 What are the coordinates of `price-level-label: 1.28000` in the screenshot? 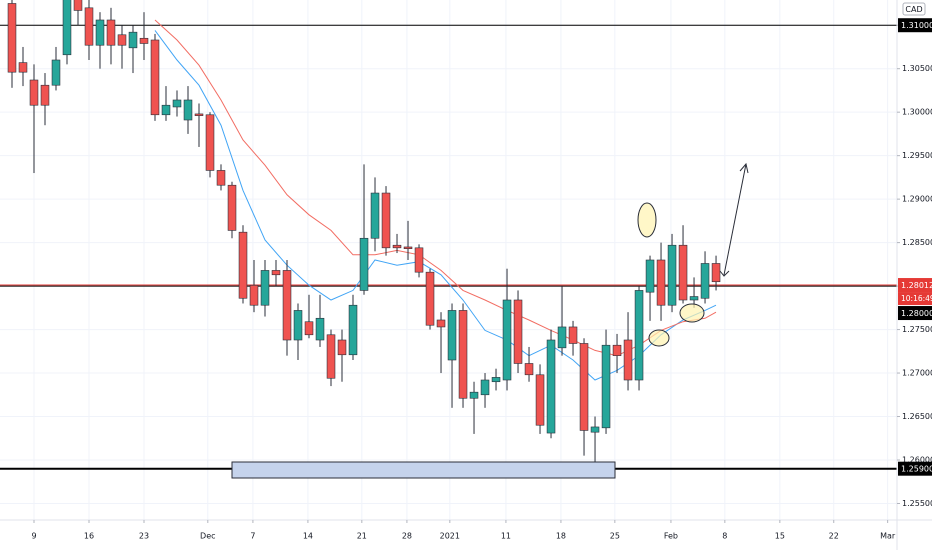 It's located at (916, 313).